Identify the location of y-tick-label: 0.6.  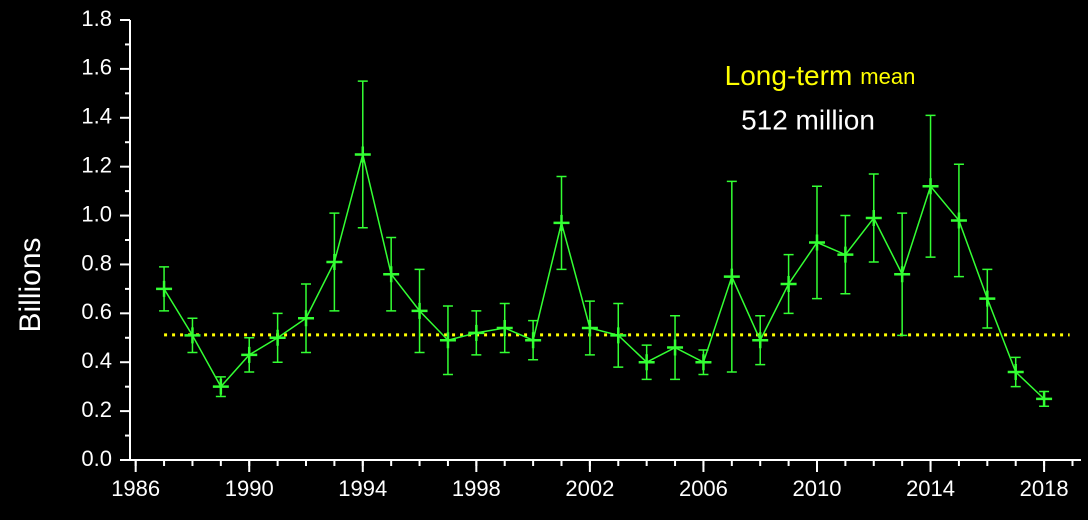
(96, 311).